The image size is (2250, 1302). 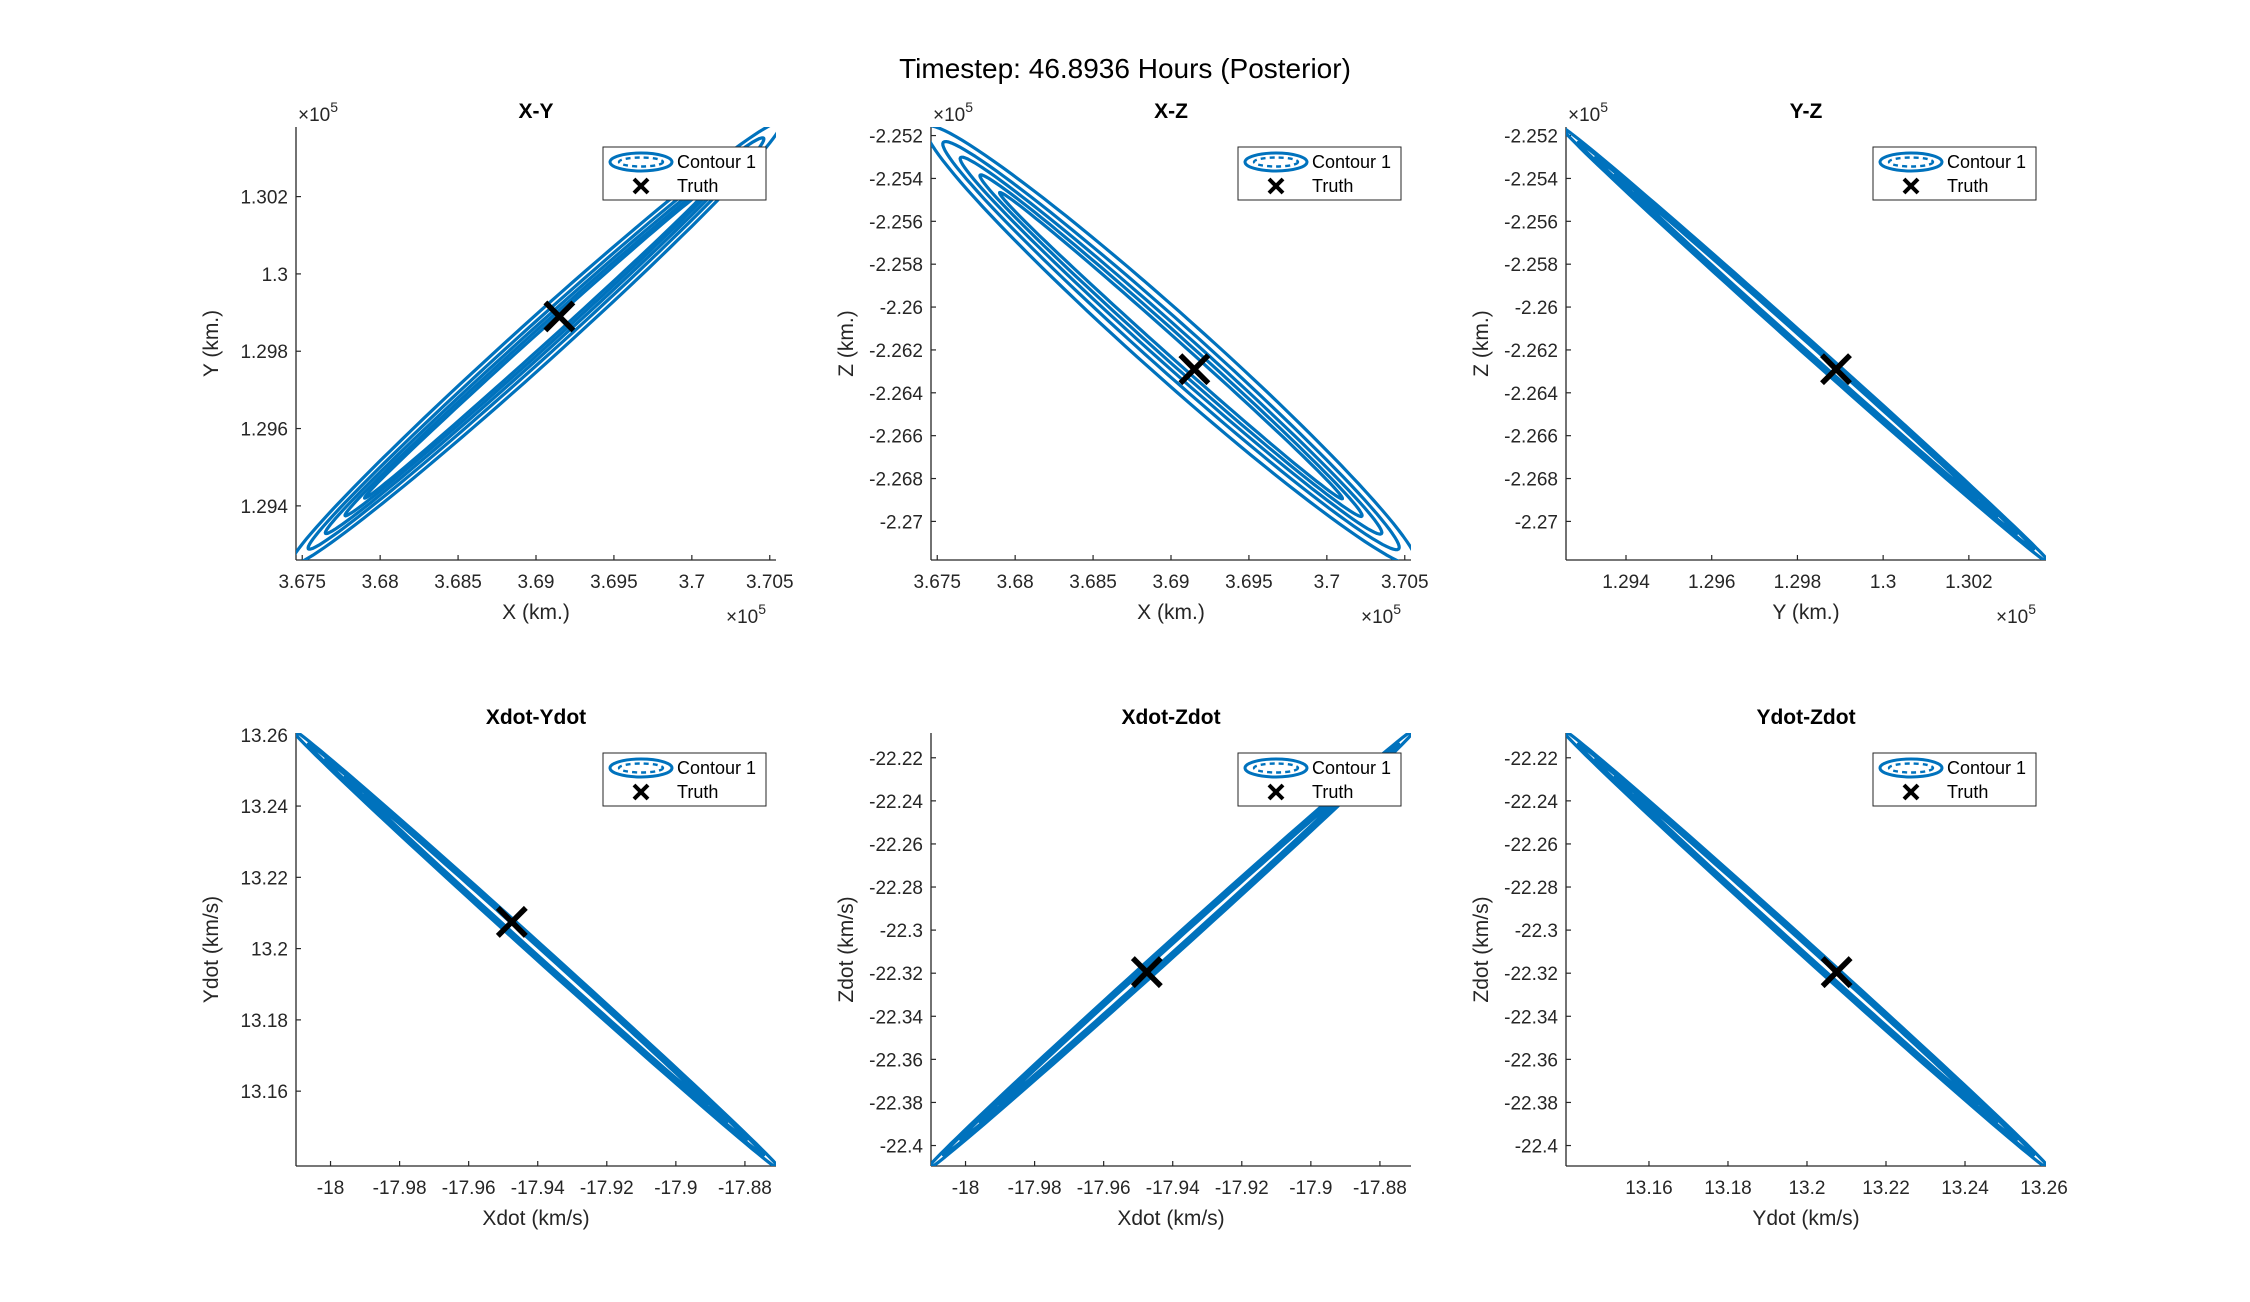 What do you see at coordinates (1805, 717) in the screenshot?
I see `subplot-title: Ydot-Zdot` at bounding box center [1805, 717].